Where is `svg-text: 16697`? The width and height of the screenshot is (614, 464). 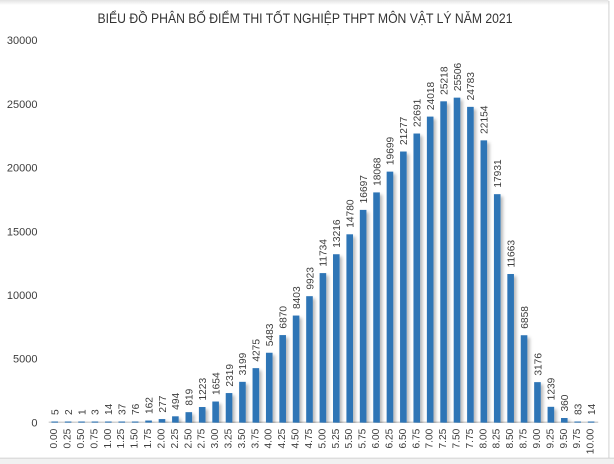
svg-text: 16697 is located at coordinates (364, 189).